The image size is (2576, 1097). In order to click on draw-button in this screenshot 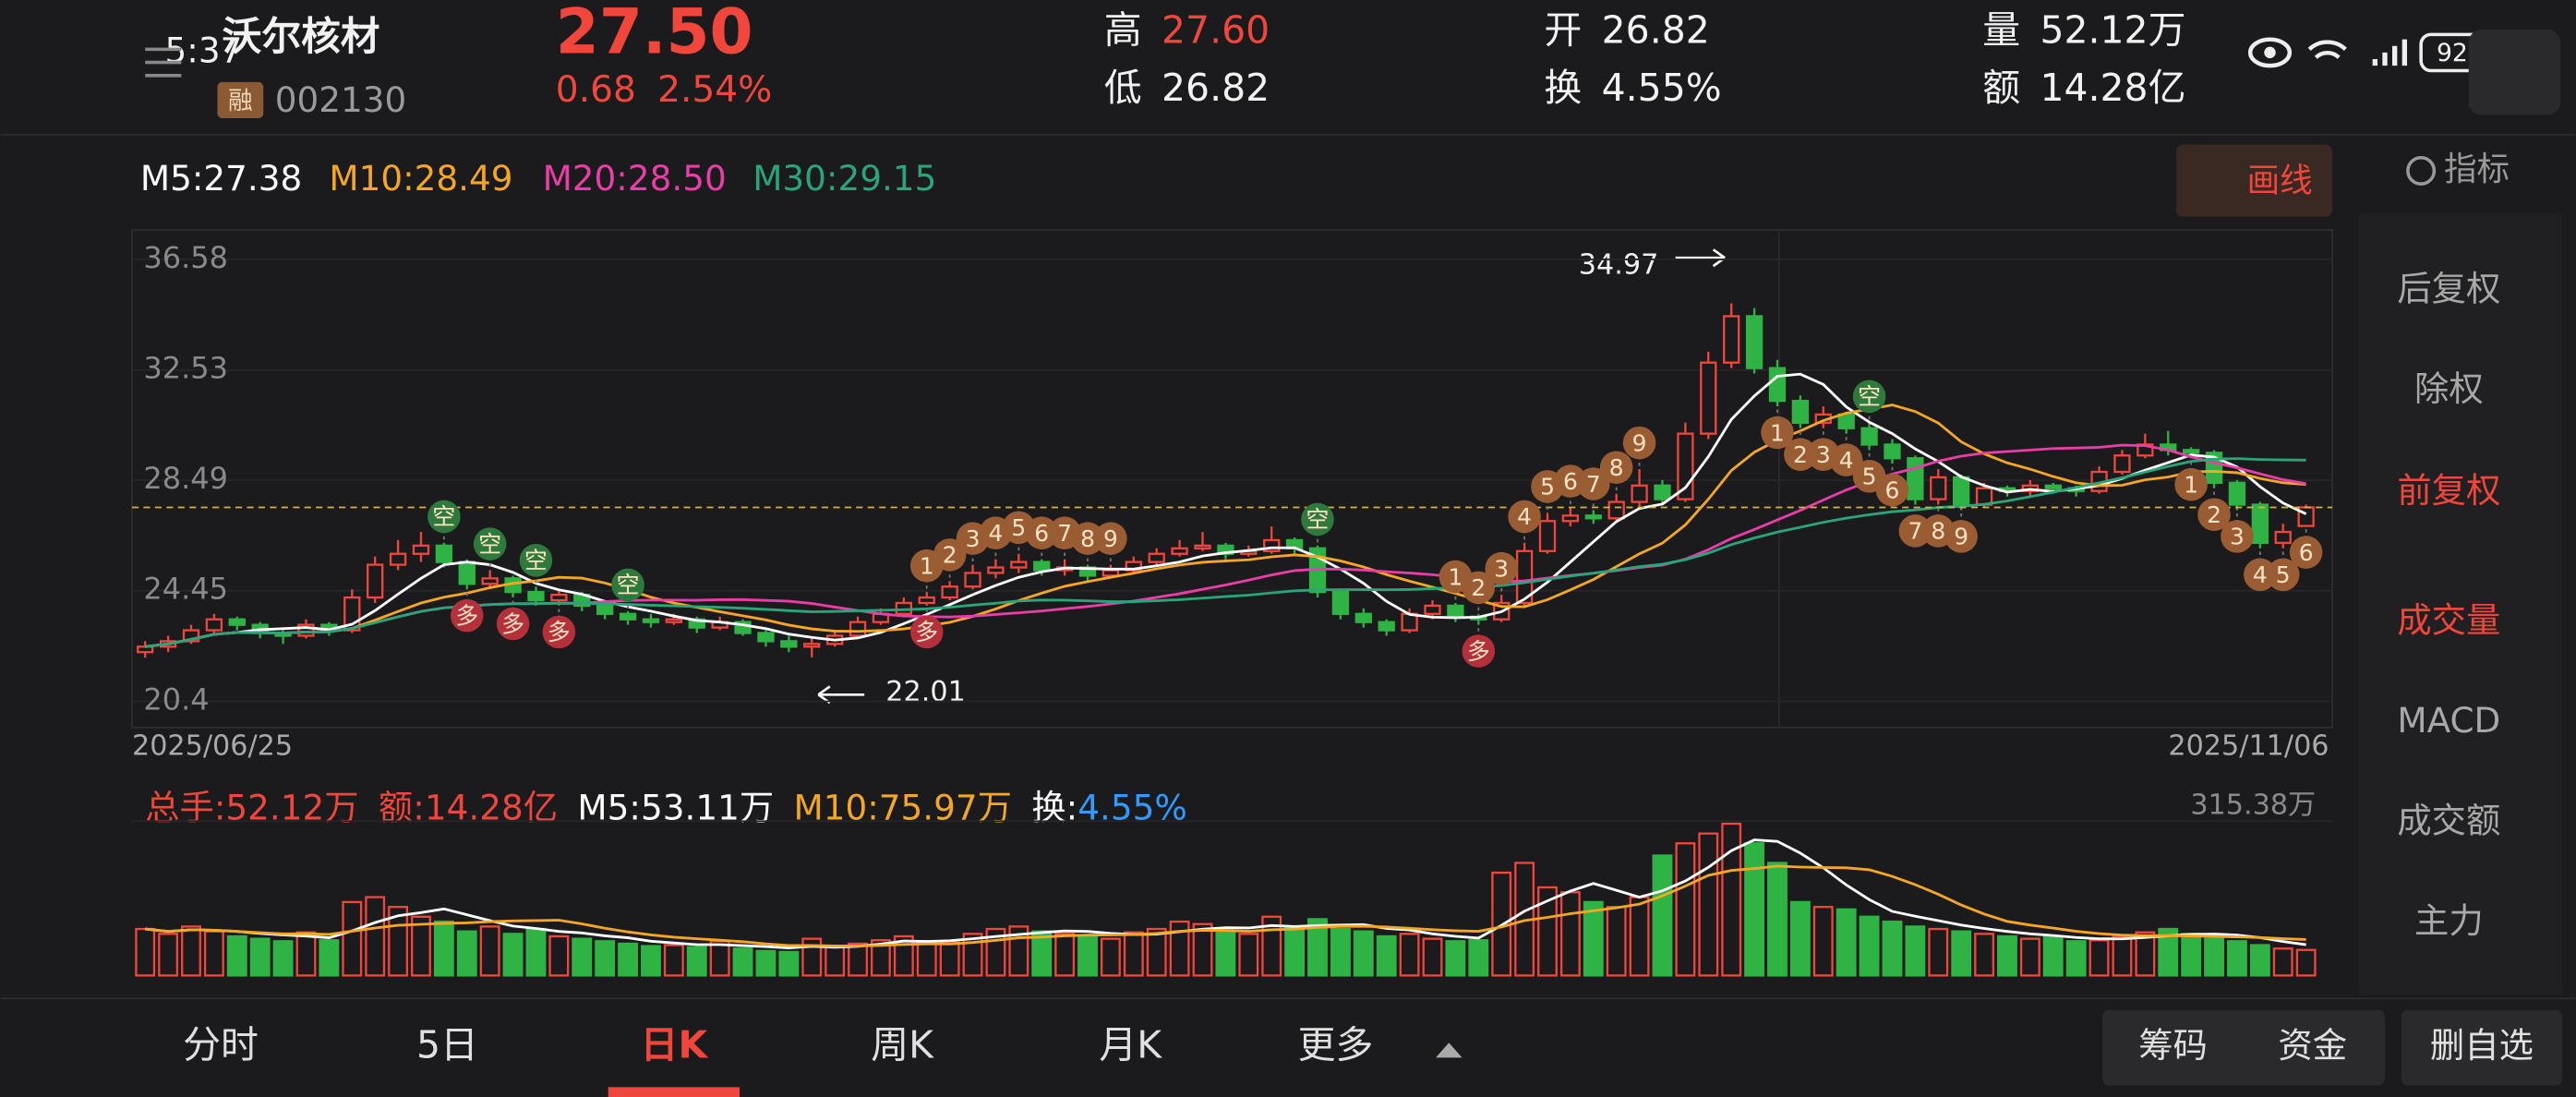, I will do `click(2254, 180)`.